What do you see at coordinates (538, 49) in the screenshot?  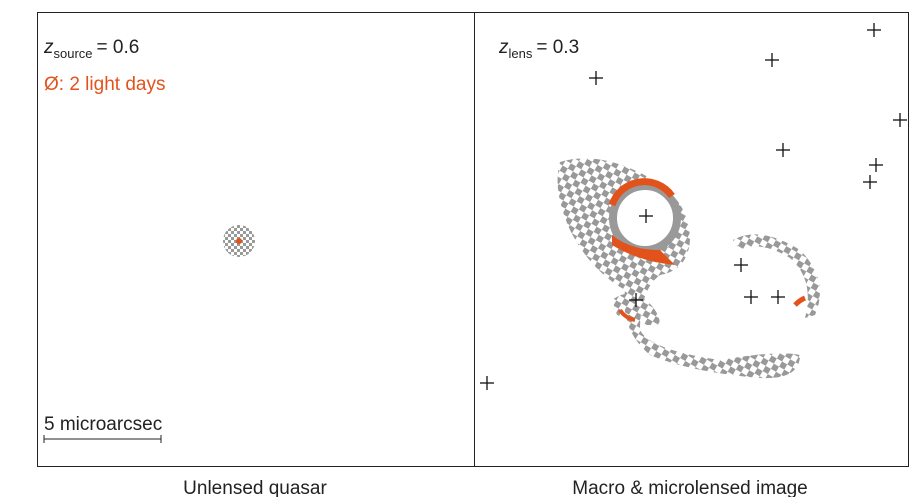 I see `redshift-label: zlens = 0.3` at bounding box center [538, 49].